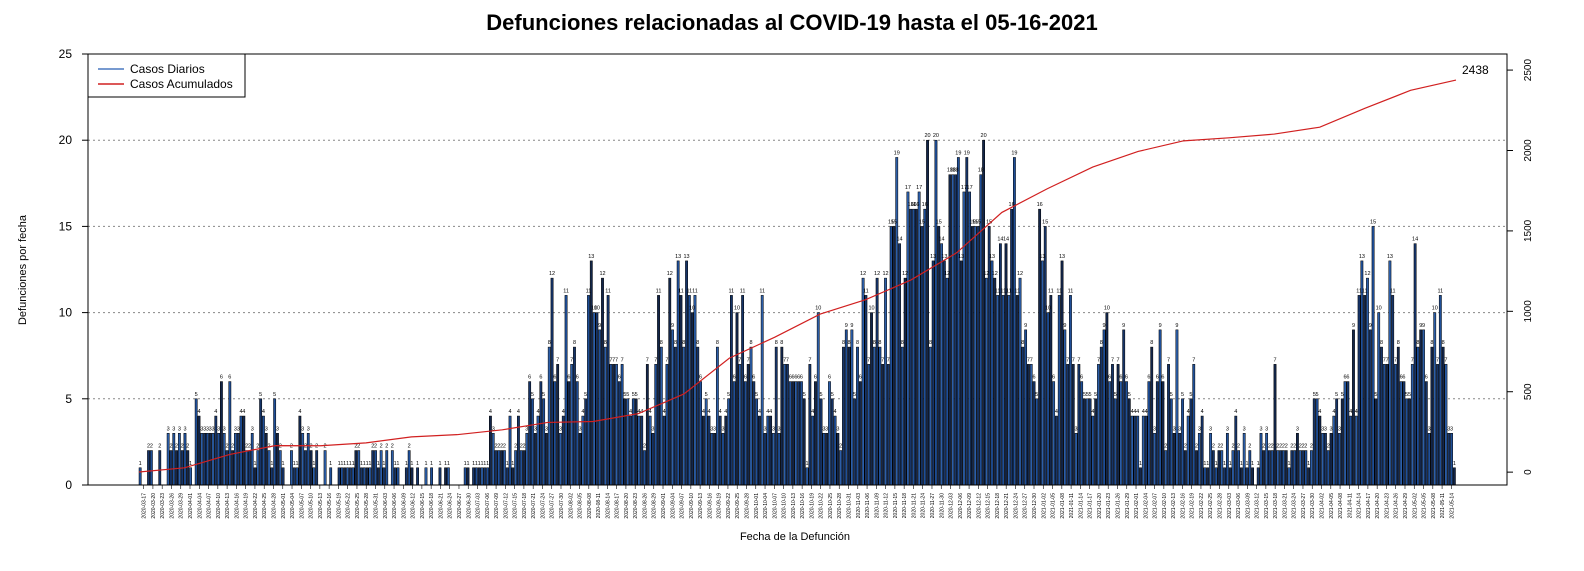  Describe the element at coordinates (925, 205) in the screenshot. I see `bar-value-label: 16` at that location.